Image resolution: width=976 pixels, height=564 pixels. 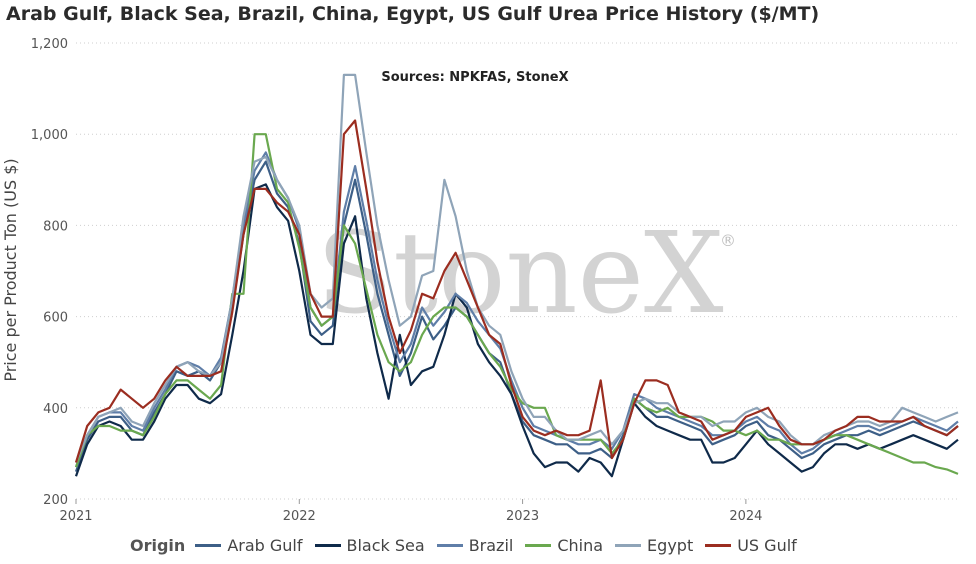 I want to click on chart-subtitle: Sources: NPKFAS, StoneX, so click(x=474, y=77).